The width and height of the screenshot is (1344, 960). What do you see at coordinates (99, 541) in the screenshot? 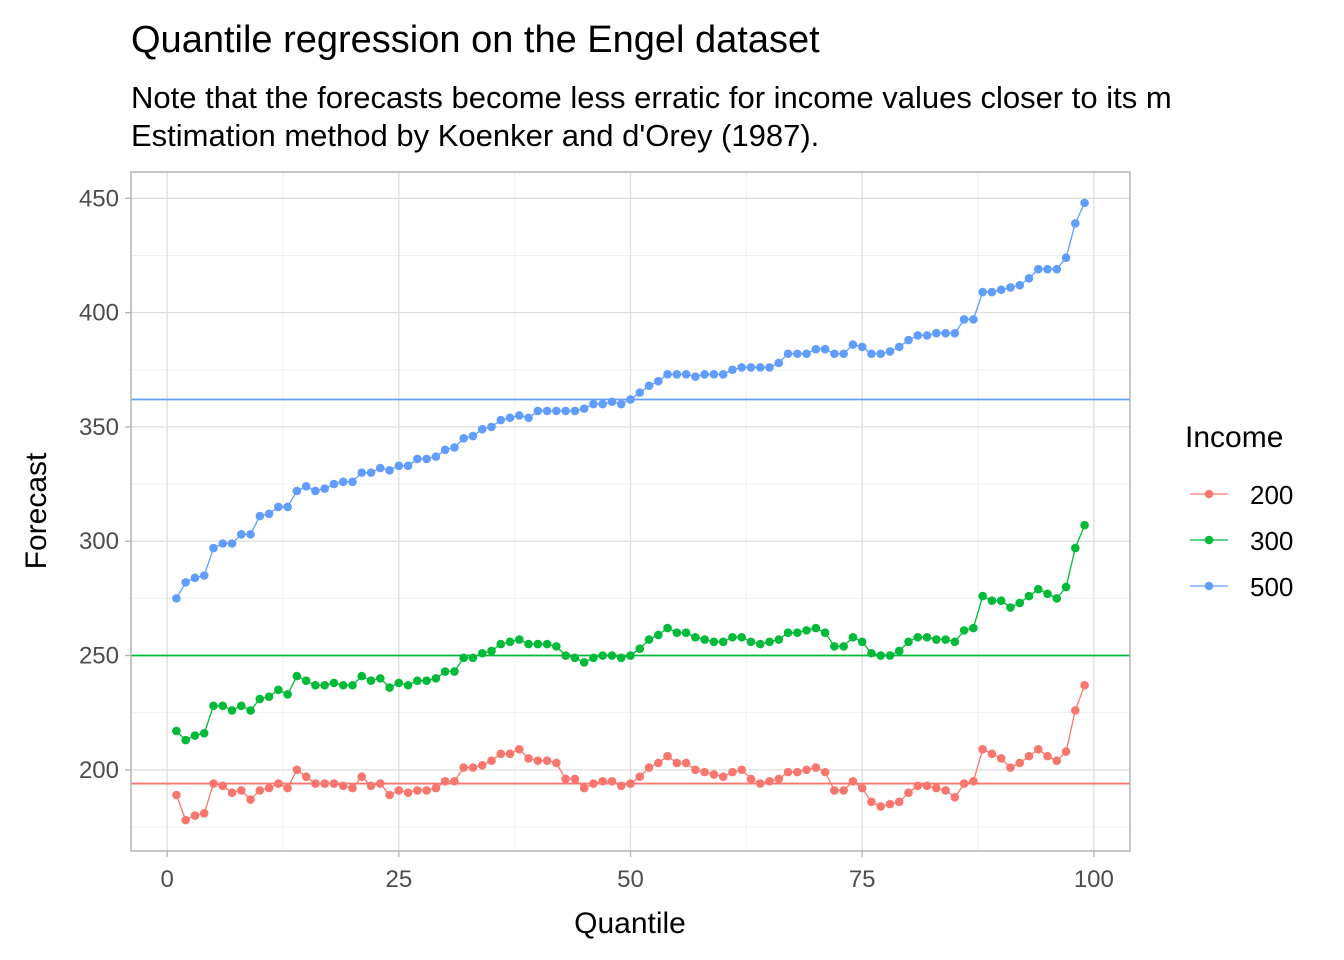
I see `y-tick-label: 300` at bounding box center [99, 541].